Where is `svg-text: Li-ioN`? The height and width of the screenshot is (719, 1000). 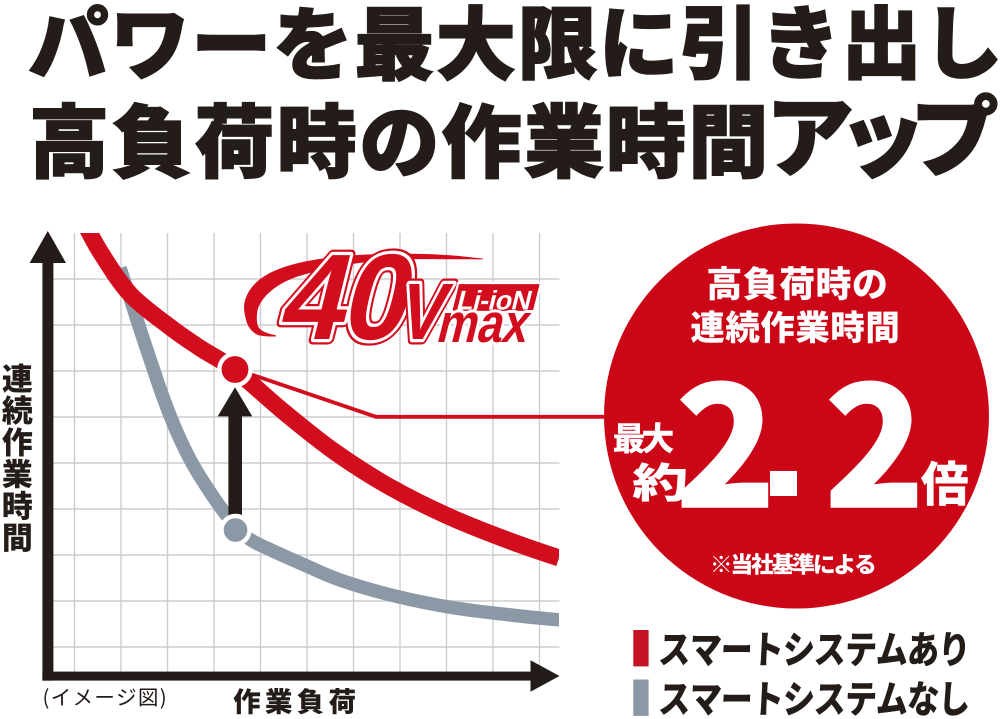
svg-text: Li-ioN is located at coordinates (494, 300).